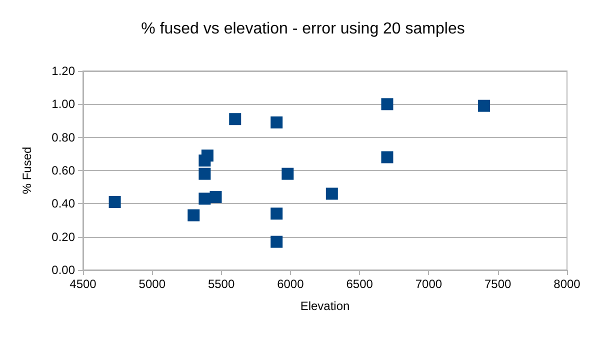  What do you see at coordinates (360, 284) in the screenshot?
I see `x-tick-label: 6500` at bounding box center [360, 284].